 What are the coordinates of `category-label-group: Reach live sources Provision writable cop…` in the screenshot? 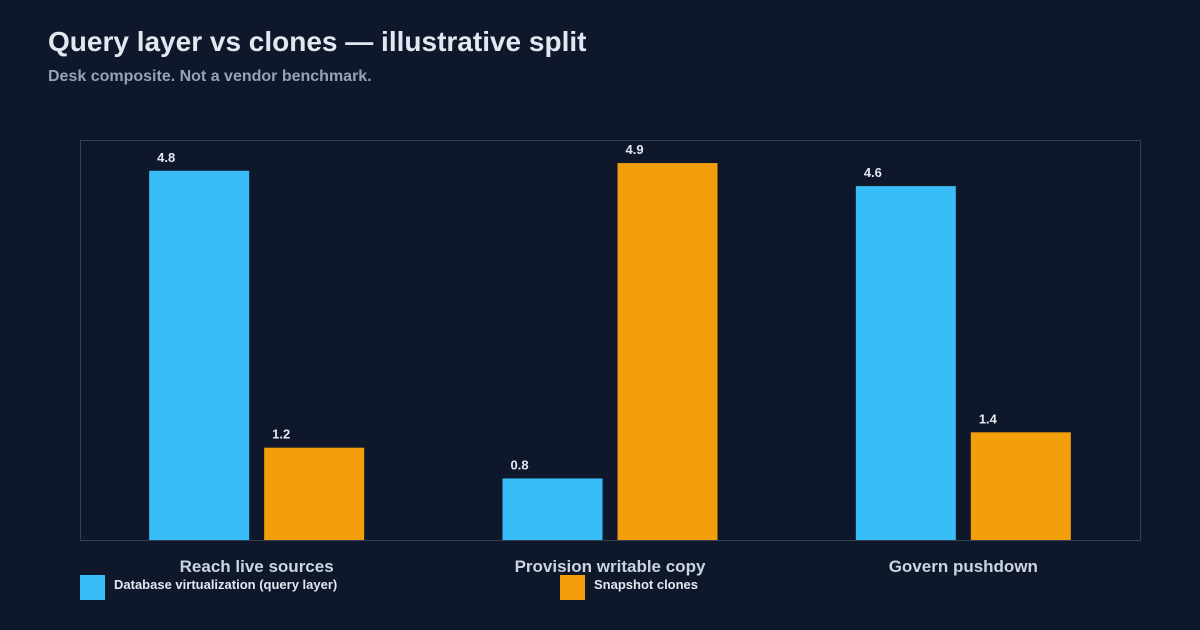 It's located at (609, 566).